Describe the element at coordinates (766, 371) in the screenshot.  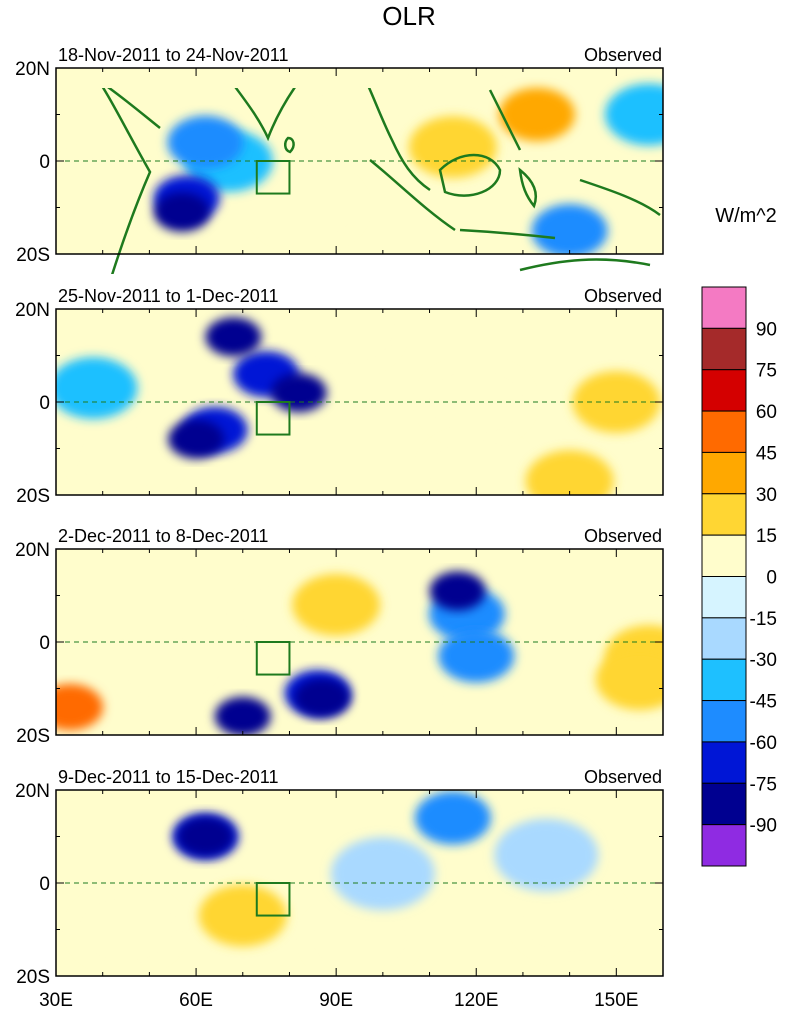
I see `colorbar-label: 75` at that location.